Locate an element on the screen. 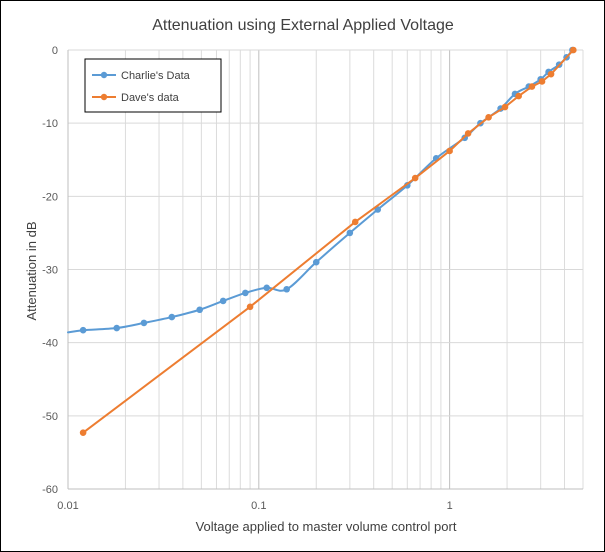  y-tick-label: -60 is located at coordinates (50, 490).